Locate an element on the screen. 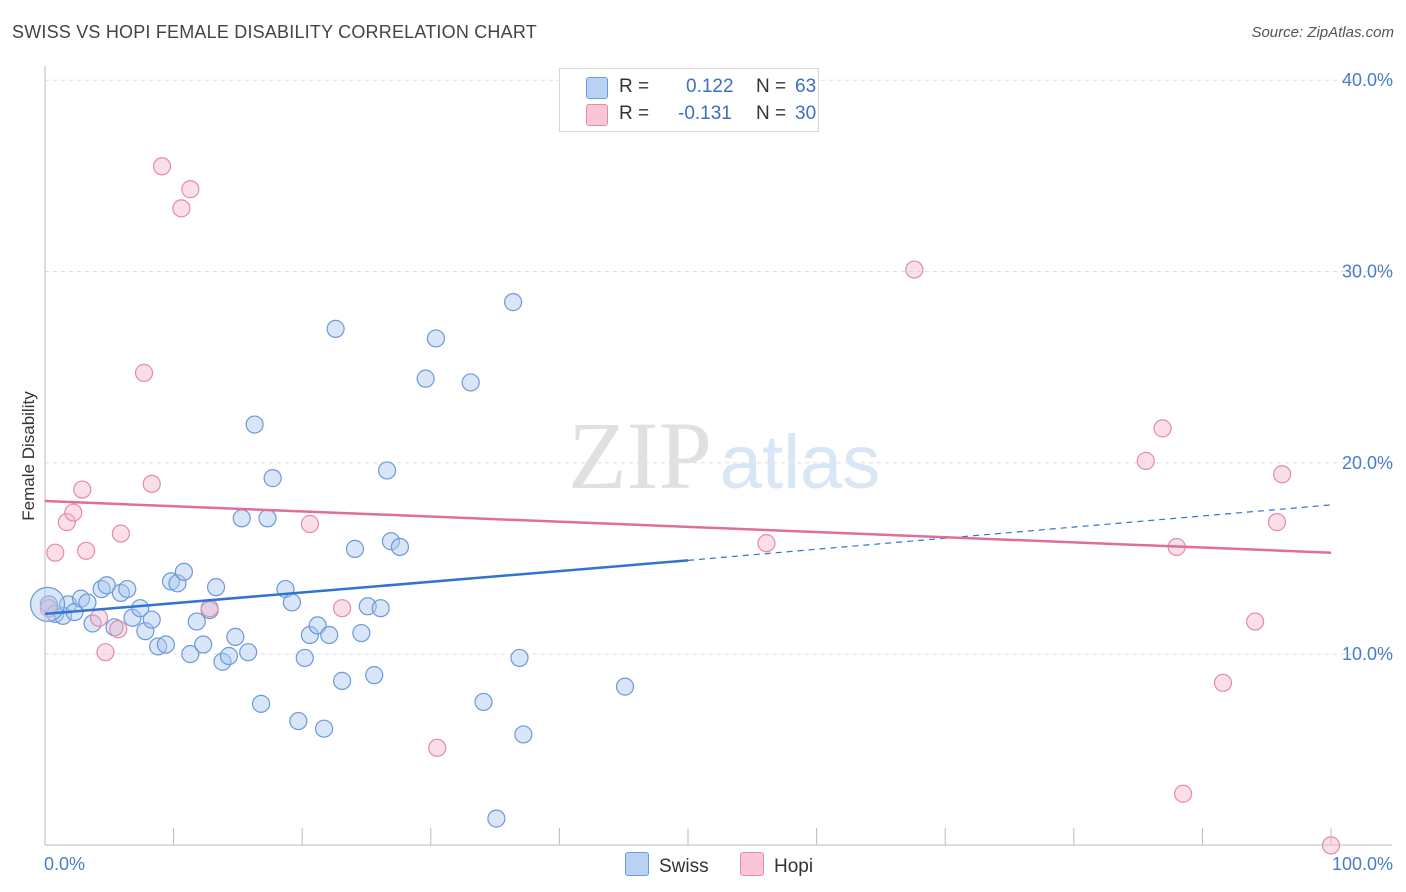 This screenshot has height=892, width=1406. legend-item-swiss: Swiss is located at coordinates (667, 865).